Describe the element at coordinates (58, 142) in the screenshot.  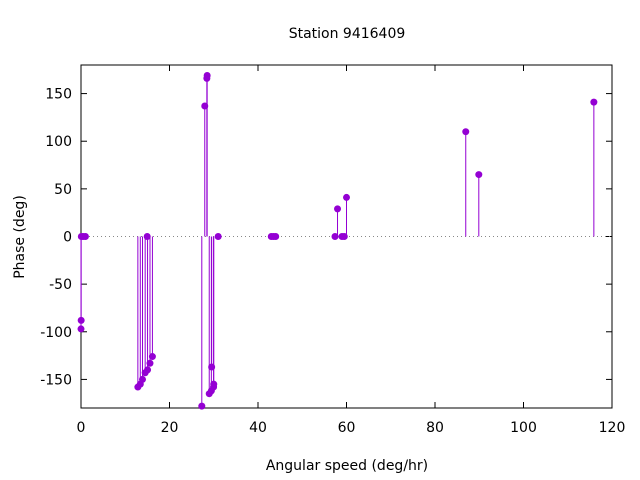
I see `y-tick-label: 100` at that location.